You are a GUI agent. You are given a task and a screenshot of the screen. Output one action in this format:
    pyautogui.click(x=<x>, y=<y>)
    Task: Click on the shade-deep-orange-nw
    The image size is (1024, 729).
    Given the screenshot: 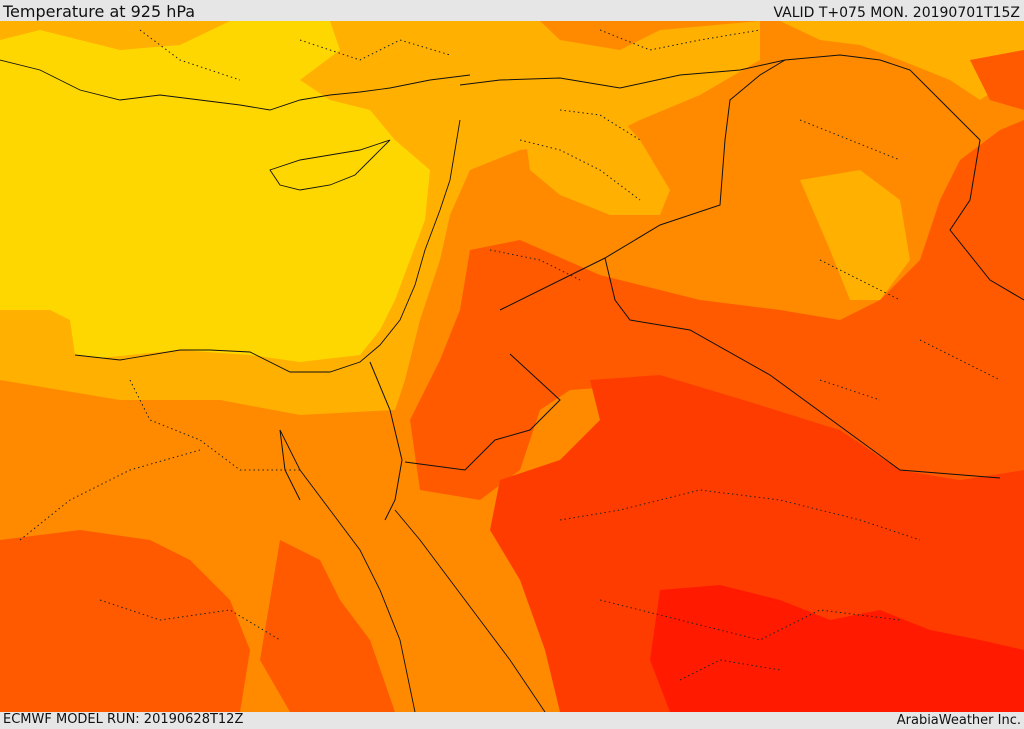 What is the action you would take?
    pyautogui.click(x=997, y=80)
    